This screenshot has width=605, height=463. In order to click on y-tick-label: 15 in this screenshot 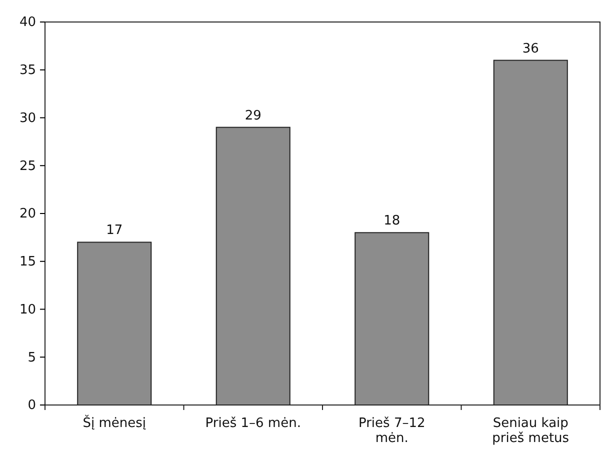, I will do `click(27, 262)`.